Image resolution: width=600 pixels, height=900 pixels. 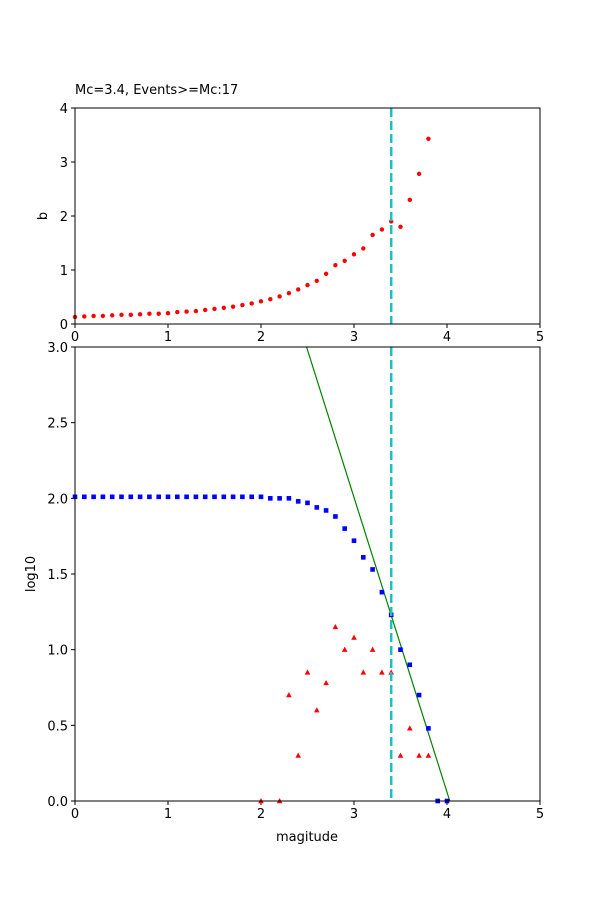 What do you see at coordinates (64, 109) in the screenshot?
I see `y-tick-label: 4` at bounding box center [64, 109].